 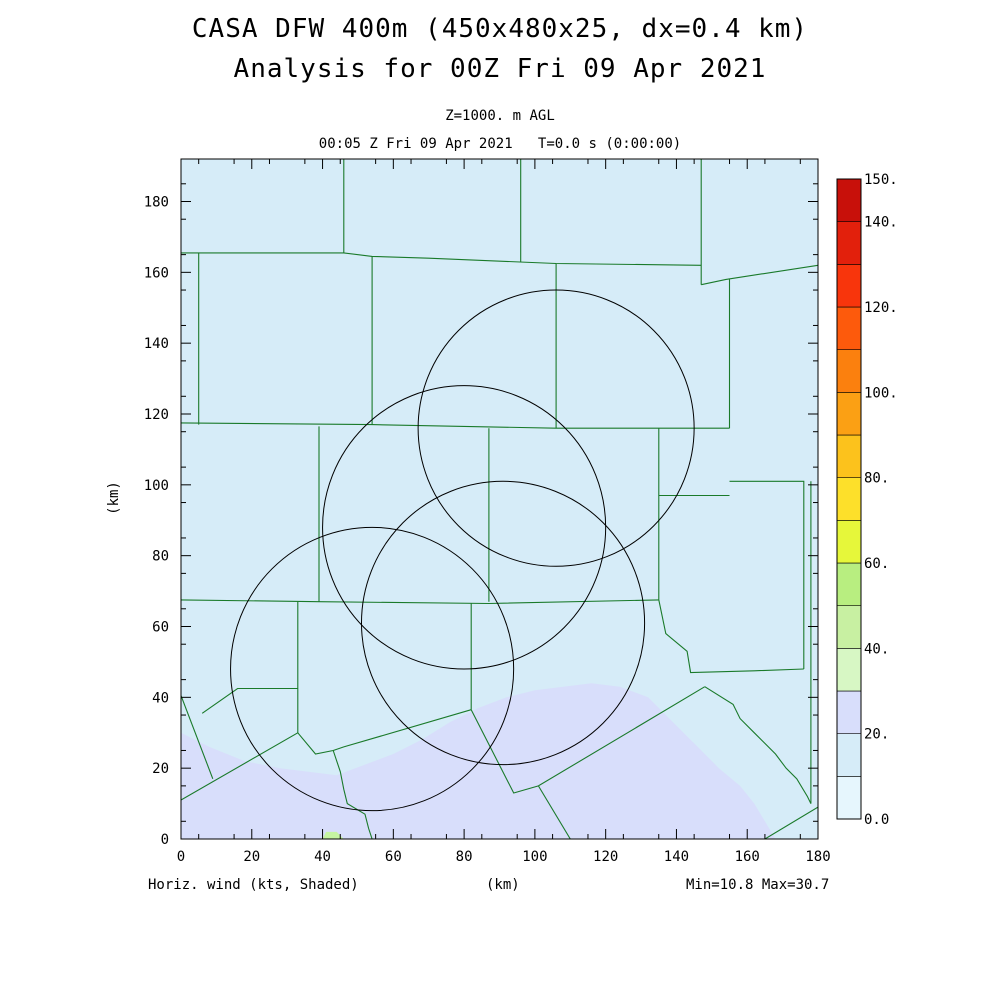 What do you see at coordinates (114, 498) in the screenshot?
I see `y-axis-label: (km)` at bounding box center [114, 498].